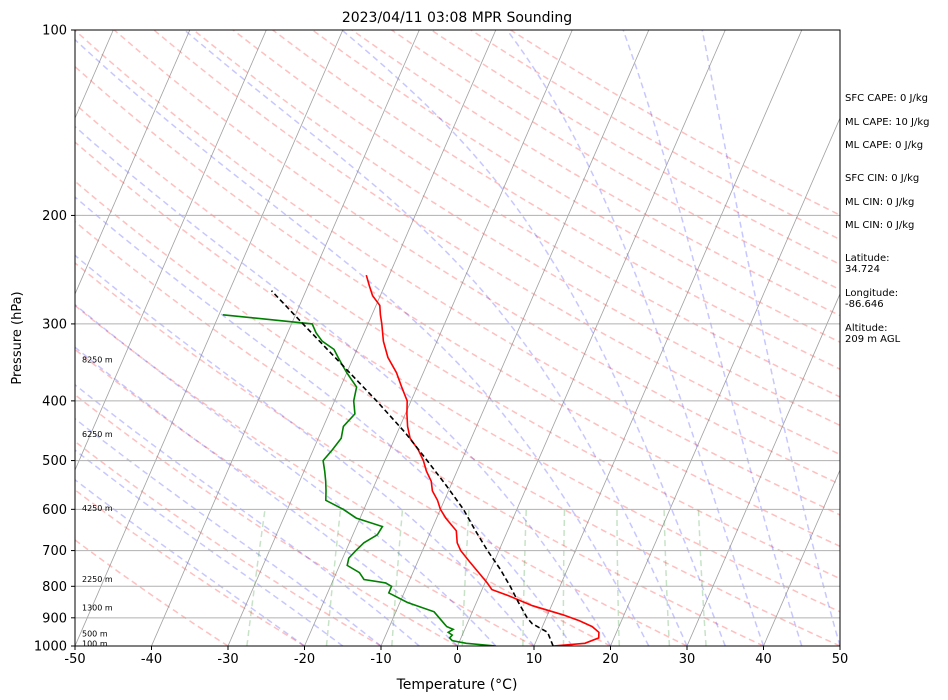 This screenshot has height=700, width=948. I want to click on x-tick-label: 10, so click(534, 659).